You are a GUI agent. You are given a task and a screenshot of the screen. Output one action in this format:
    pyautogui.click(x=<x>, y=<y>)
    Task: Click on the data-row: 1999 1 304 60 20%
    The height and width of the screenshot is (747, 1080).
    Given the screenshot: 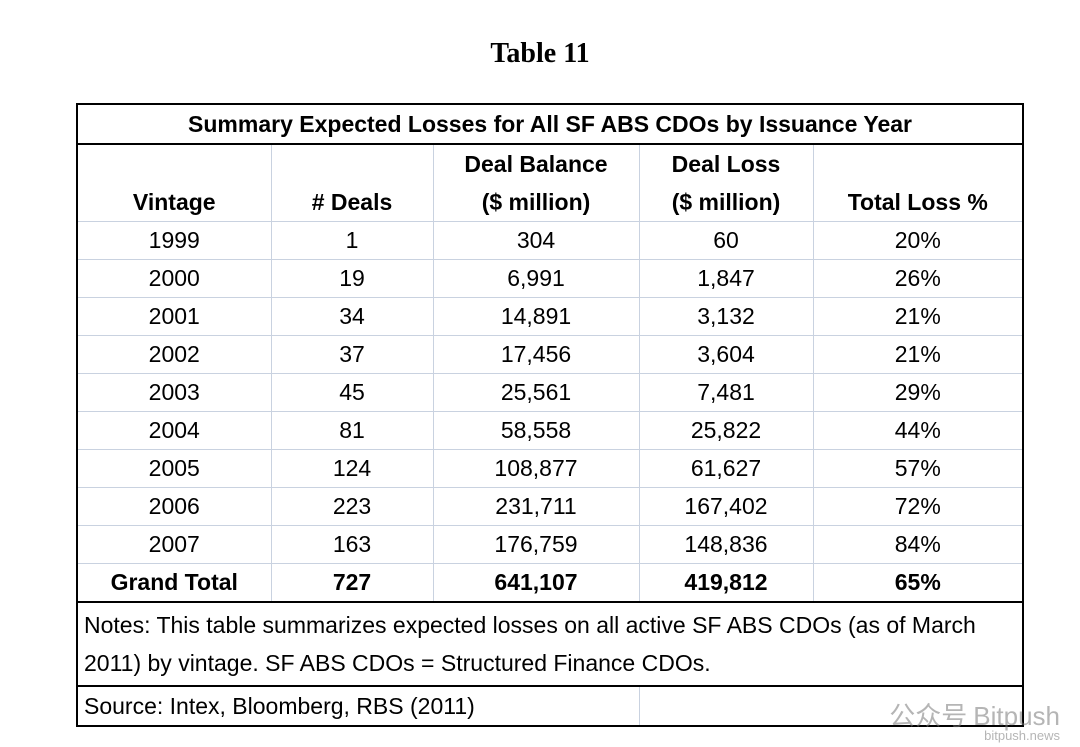 What is the action you would take?
    pyautogui.click(x=550, y=240)
    